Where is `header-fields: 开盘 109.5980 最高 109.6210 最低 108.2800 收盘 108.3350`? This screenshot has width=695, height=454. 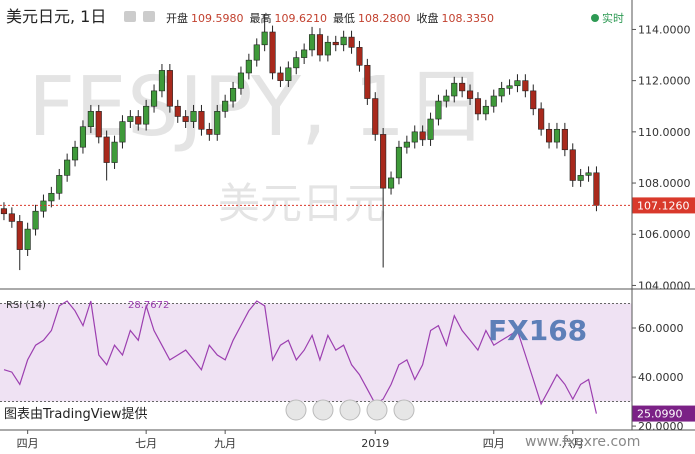 header-fields: 开盘 109.5980 最高 109.6210 最低 108.2800 收盘 108.3350 is located at coordinates (330, 18).